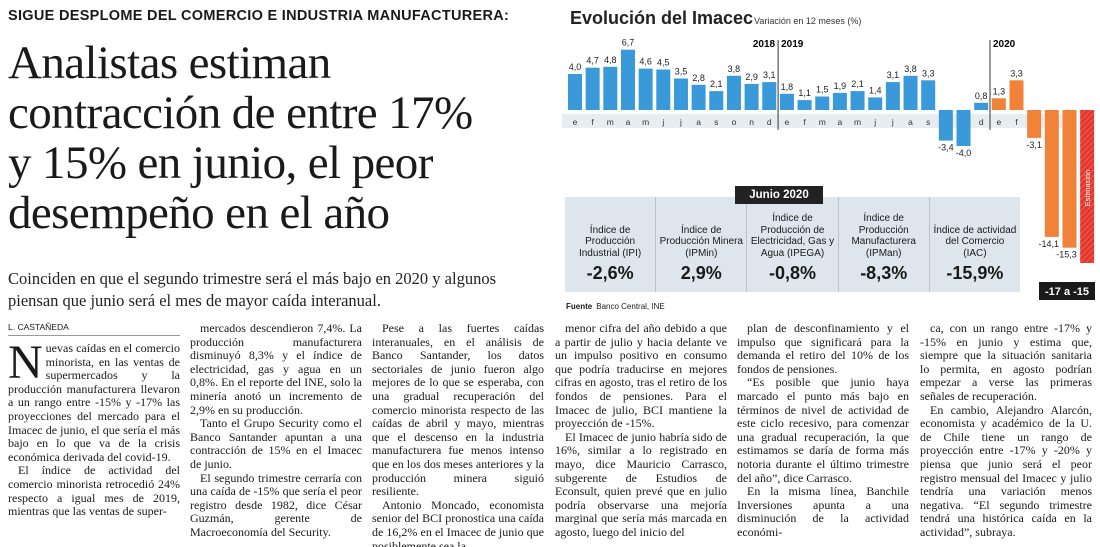 The width and height of the screenshot is (1100, 547). Describe the element at coordinates (615, 306) in the screenshot. I see `source: Fuente Banco Central, INE` at that location.